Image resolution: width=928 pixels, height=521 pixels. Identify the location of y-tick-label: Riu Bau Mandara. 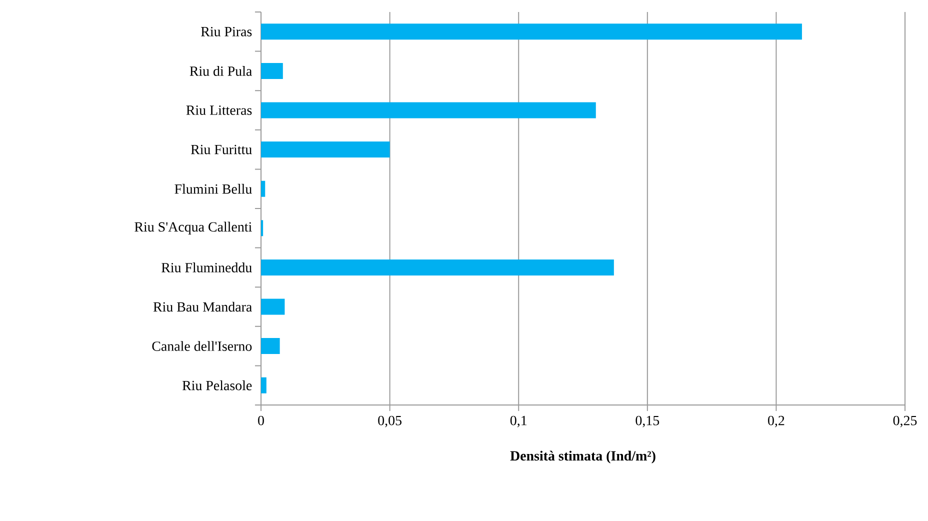
(202, 307).